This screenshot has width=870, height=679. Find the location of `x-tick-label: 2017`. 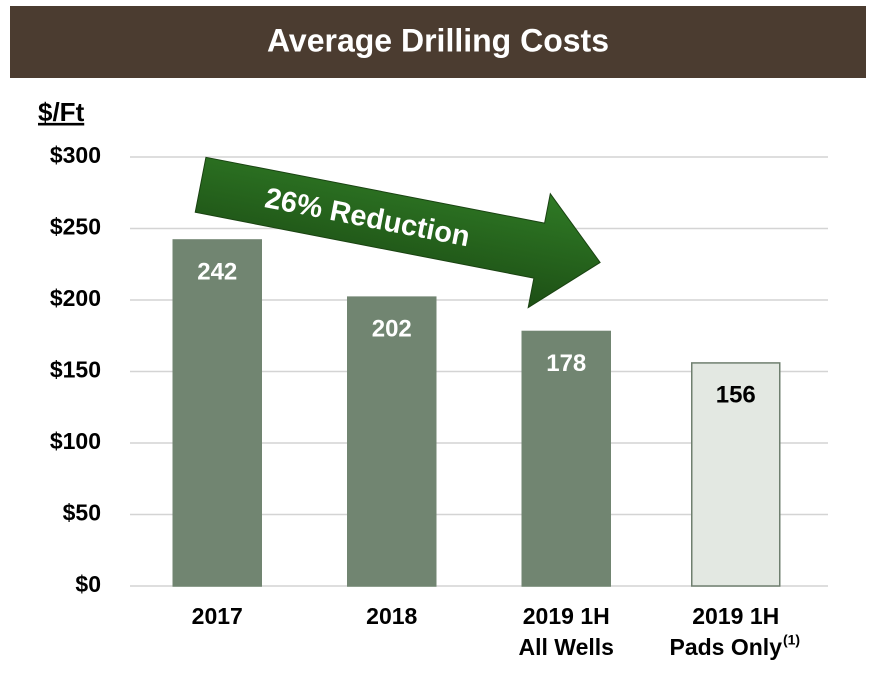

x-tick-label: 2017 is located at coordinates (217, 616).